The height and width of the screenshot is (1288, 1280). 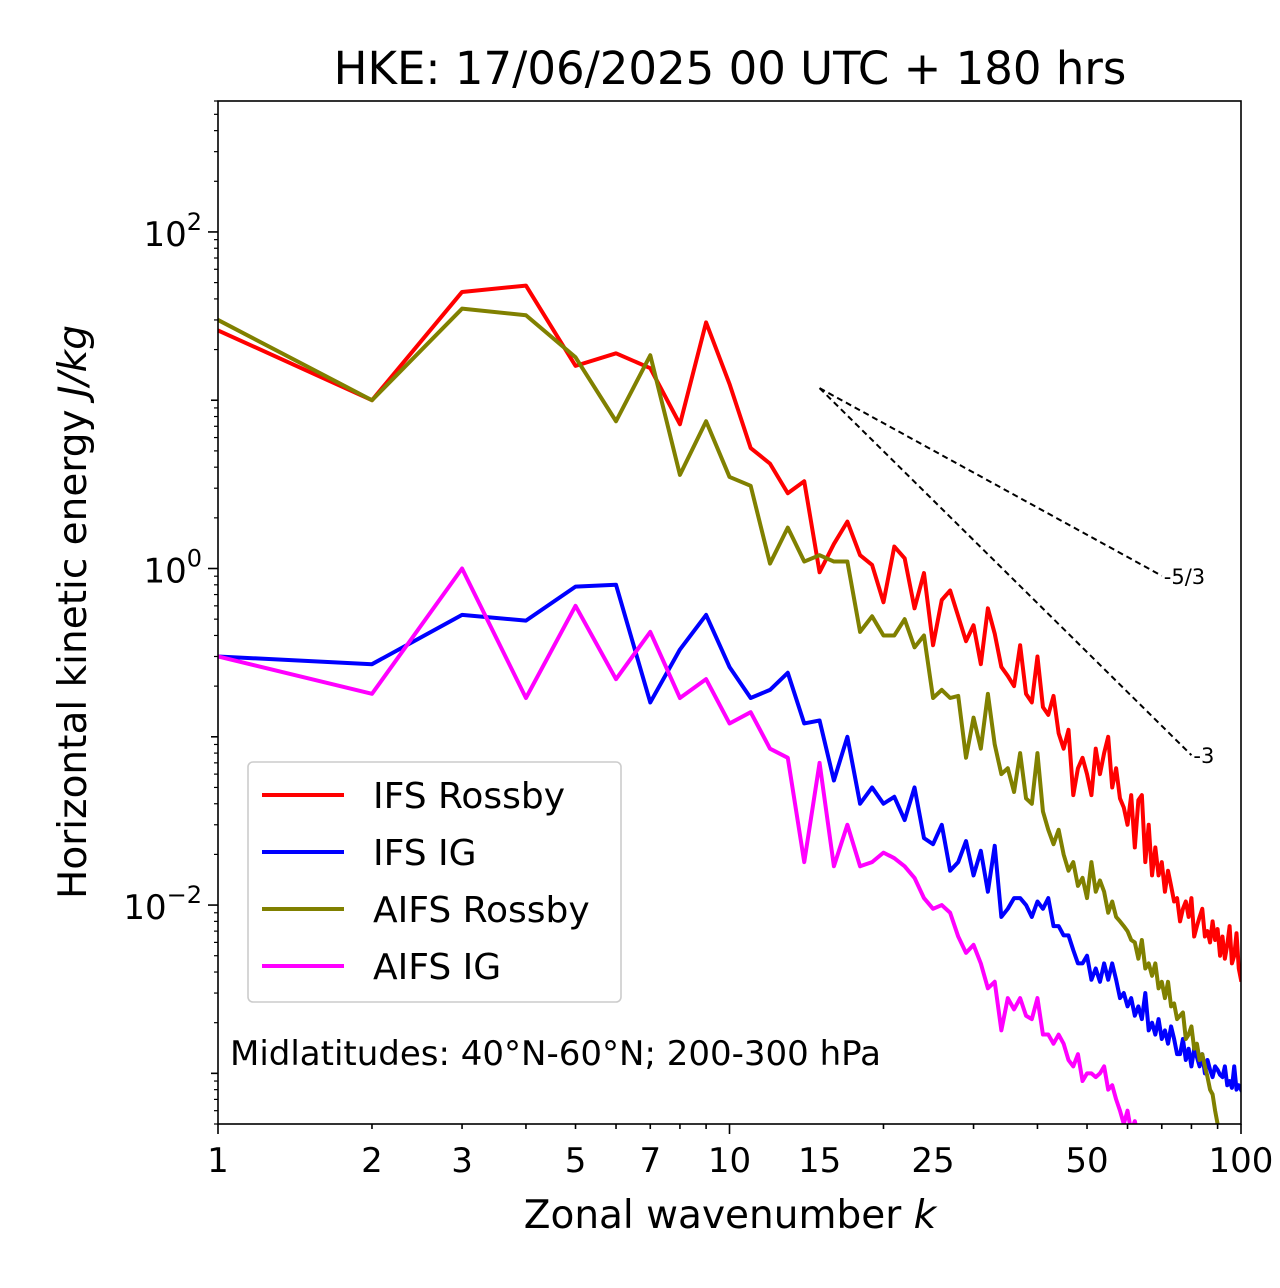 I want to click on chart-title: HKE: 17/06/2025 00 UTC + 180 hrs, so click(x=730, y=68).